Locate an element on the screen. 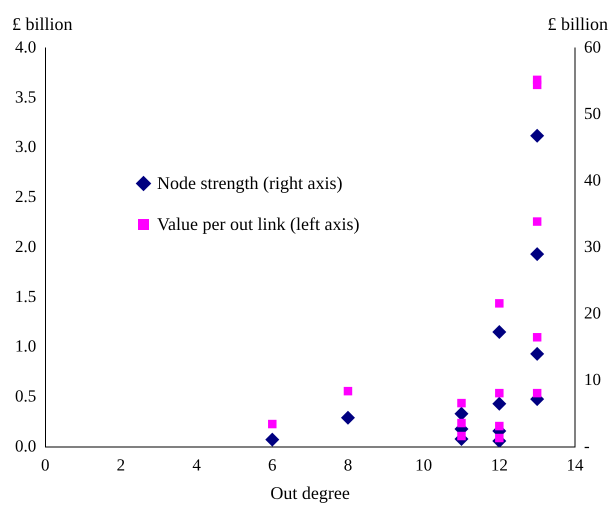 The height and width of the screenshot is (519, 615). x-axis-title: Out degree is located at coordinates (310, 492).